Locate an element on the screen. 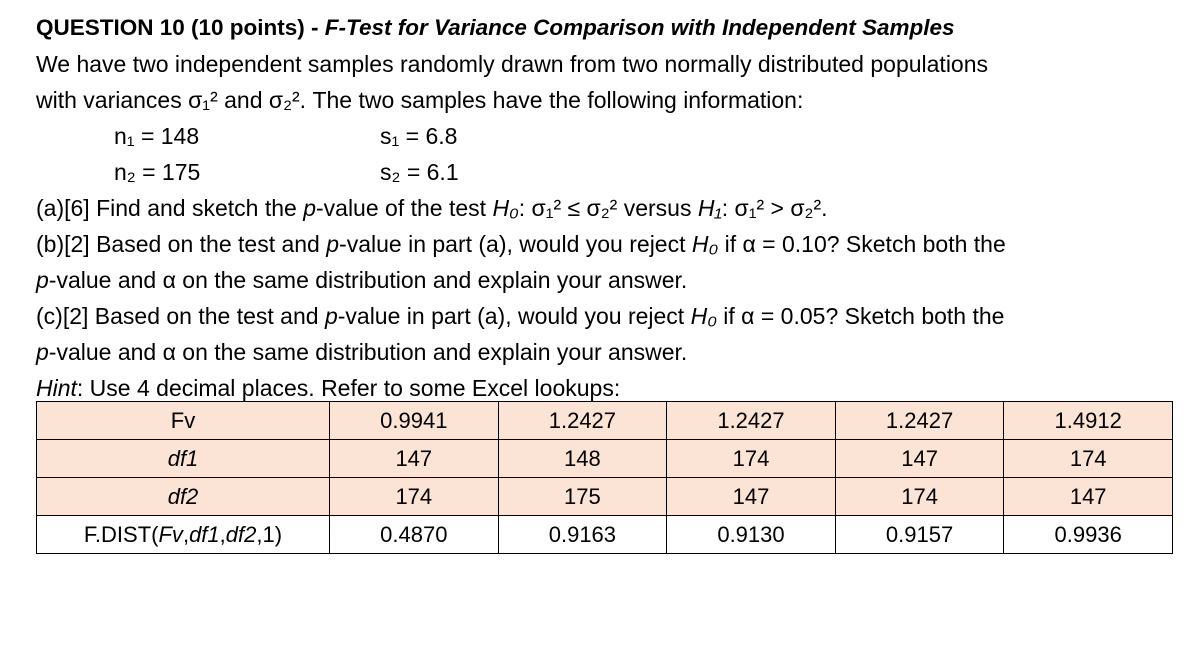 This screenshot has width=1195, height=672. part-a-prefix: (a)[6] Find and sketch the is located at coordinates (170, 208).